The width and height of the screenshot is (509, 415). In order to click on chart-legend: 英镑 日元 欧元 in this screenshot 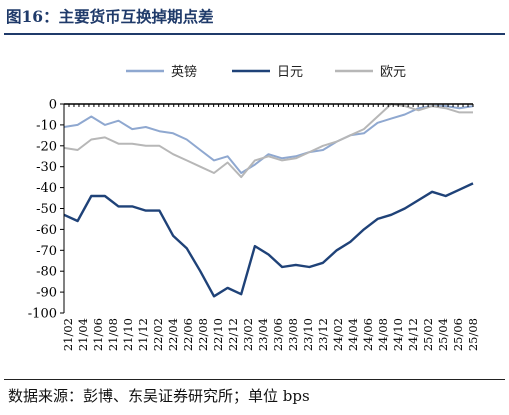, I will do `click(266, 72)`.